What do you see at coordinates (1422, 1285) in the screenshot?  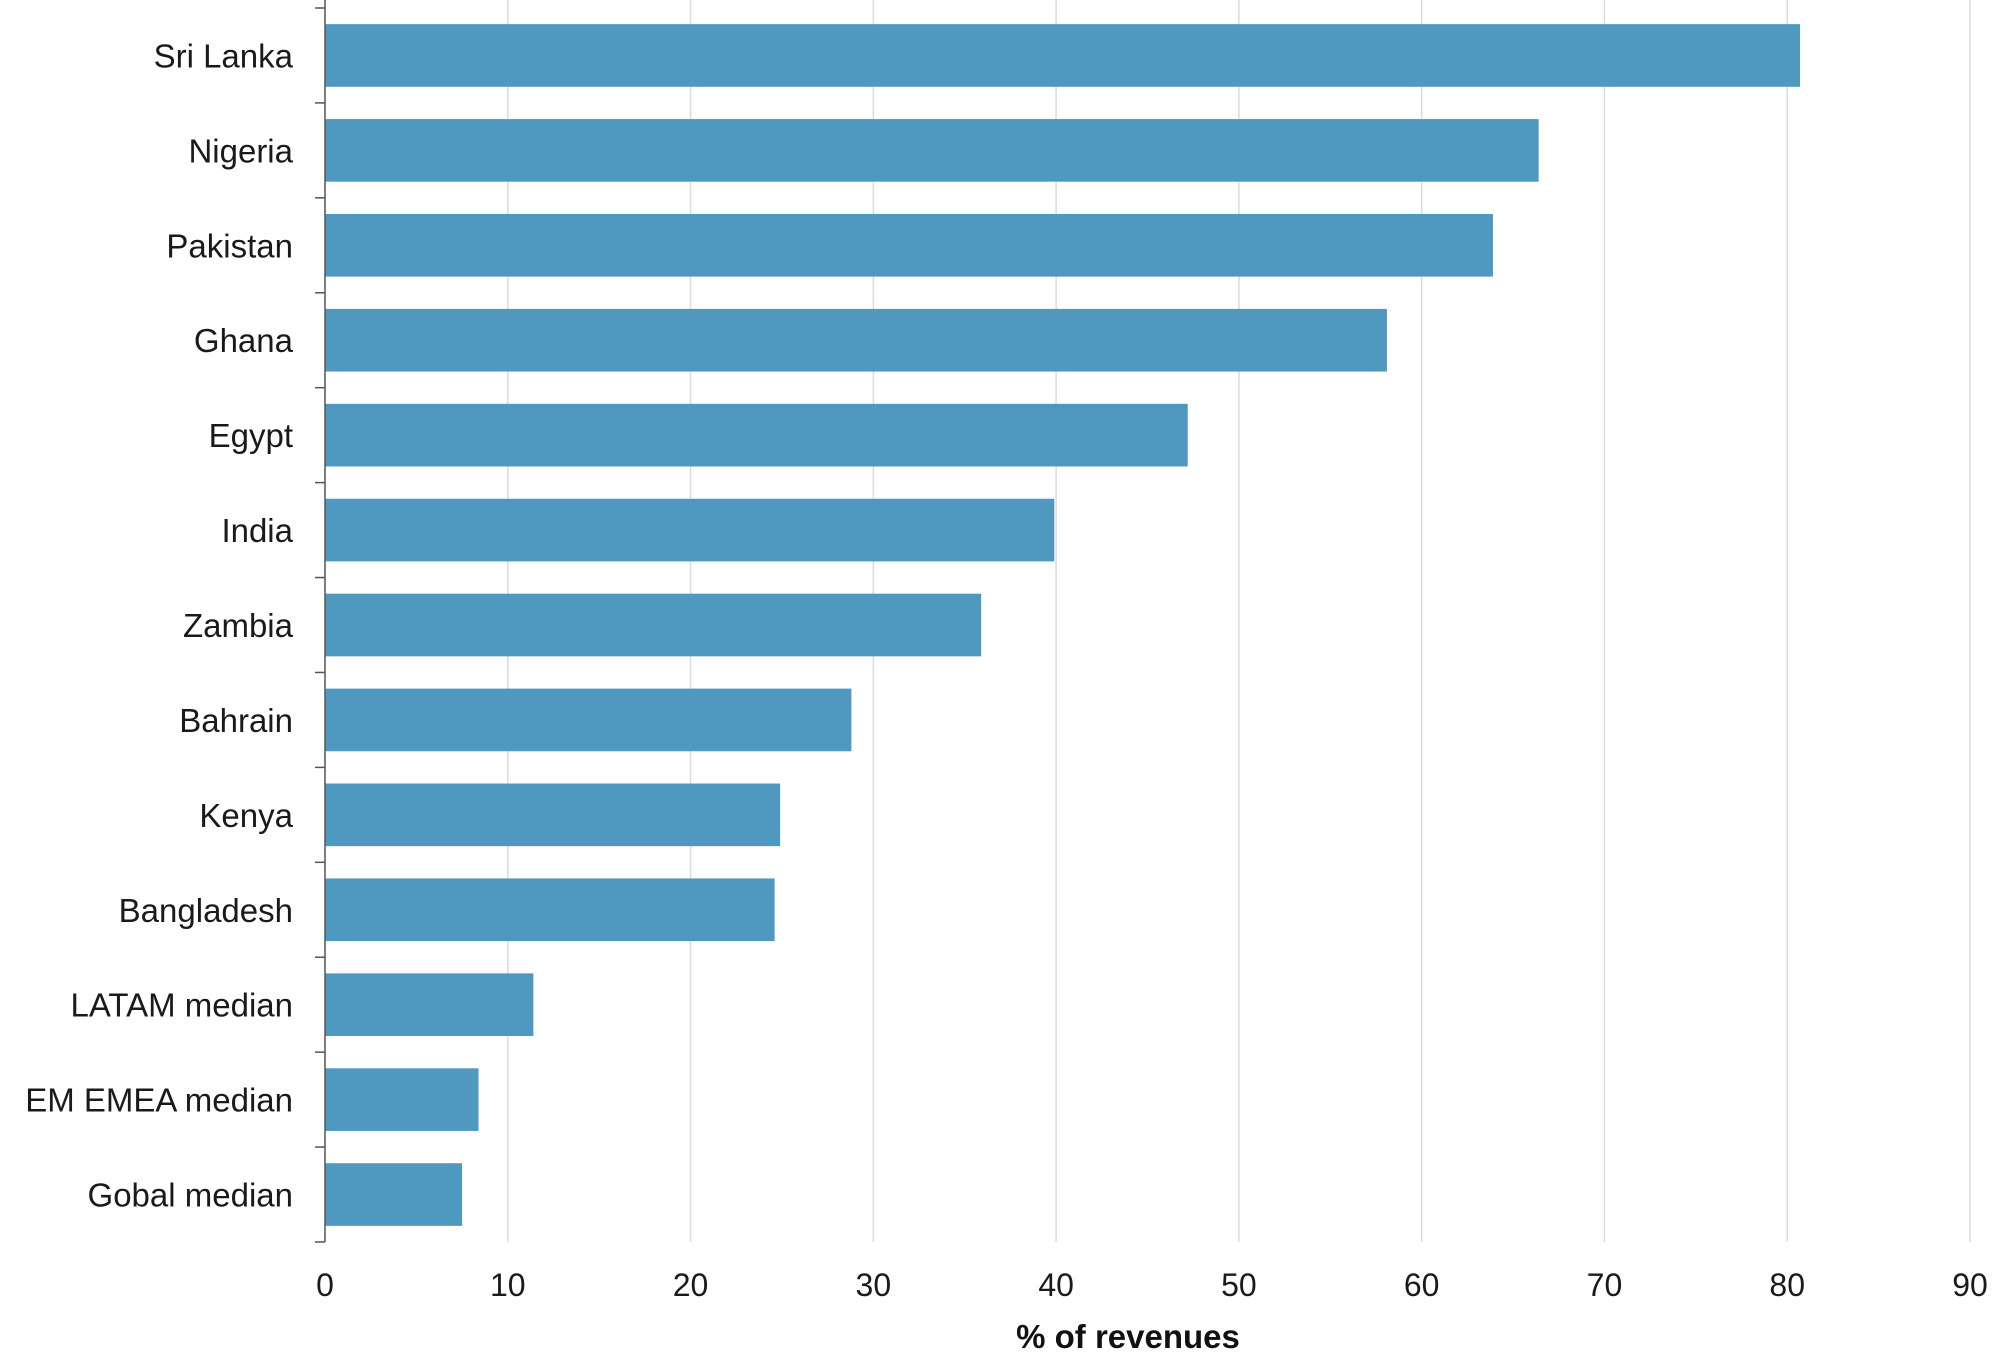 I see `x-tick-label: 60` at bounding box center [1422, 1285].